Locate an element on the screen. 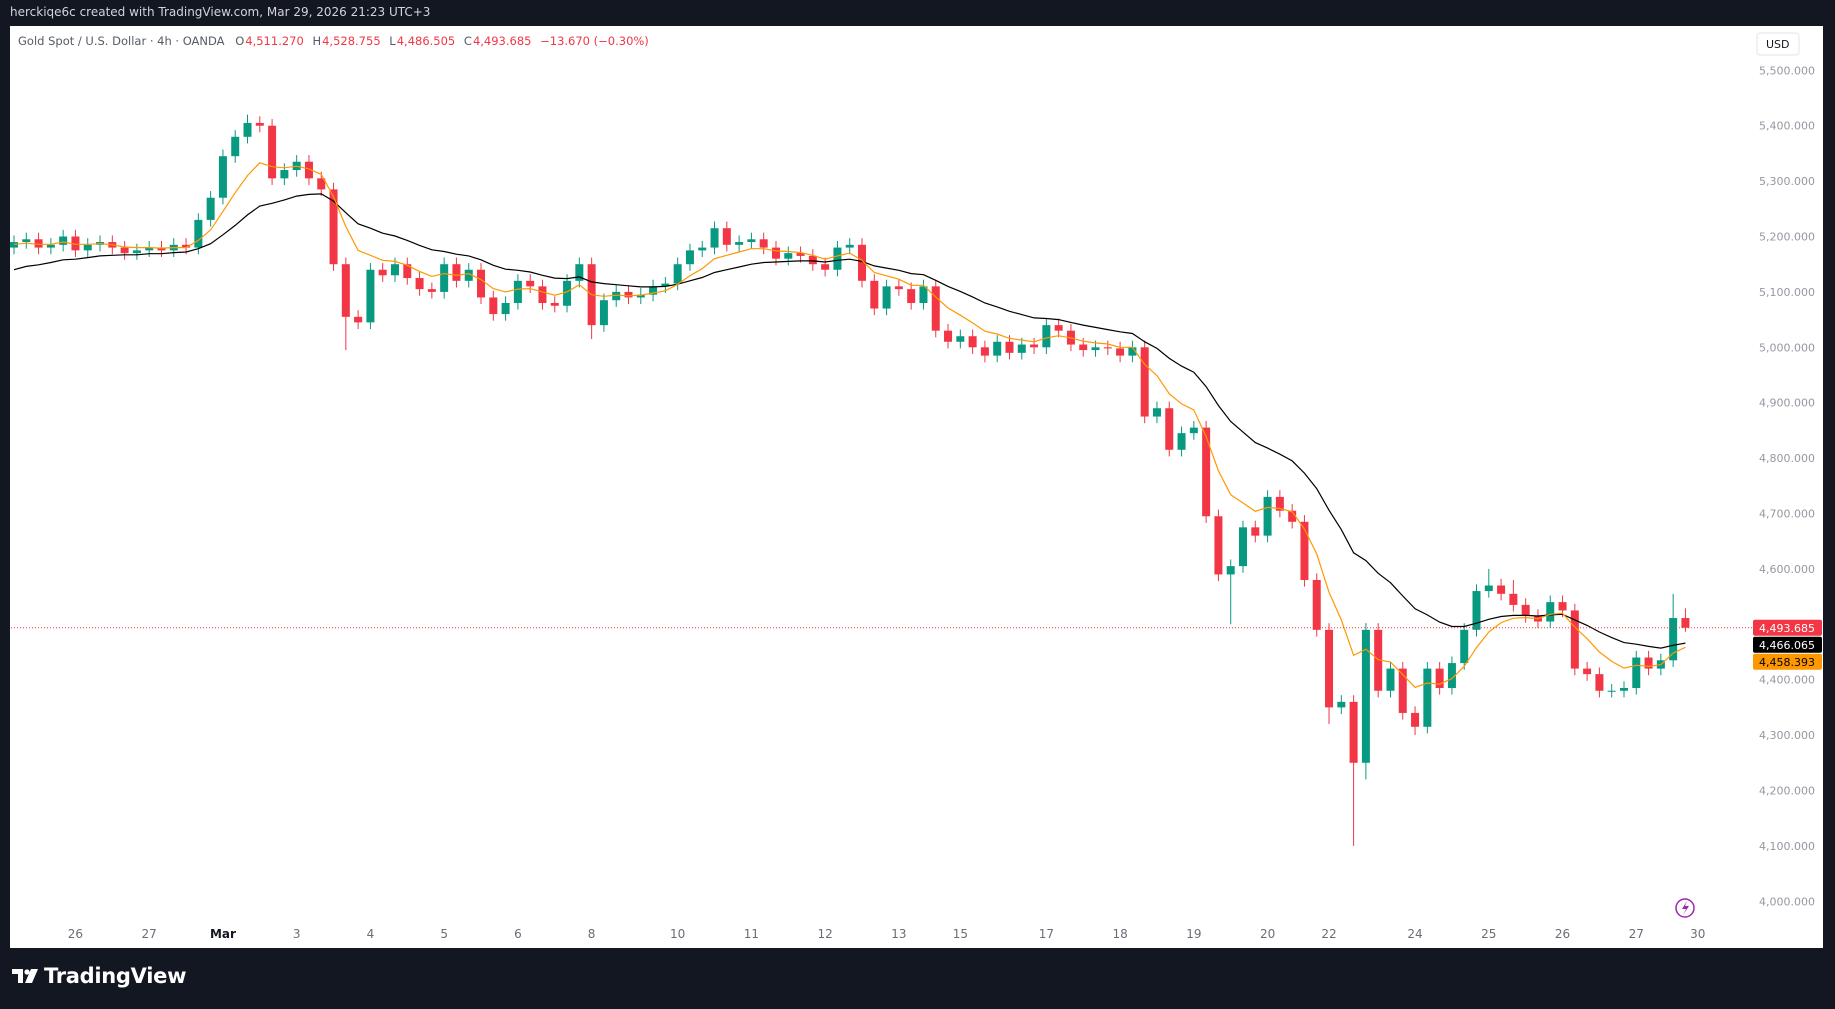 Image resolution: width=1835 pixels, height=1009 pixels. lightning-bolt is located at coordinates (1685, 908).